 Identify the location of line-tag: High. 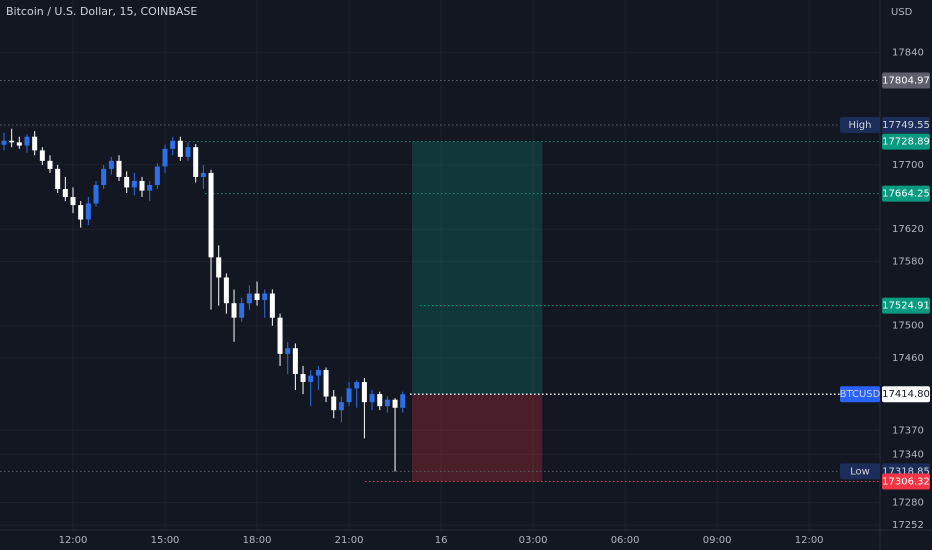
(860, 125).